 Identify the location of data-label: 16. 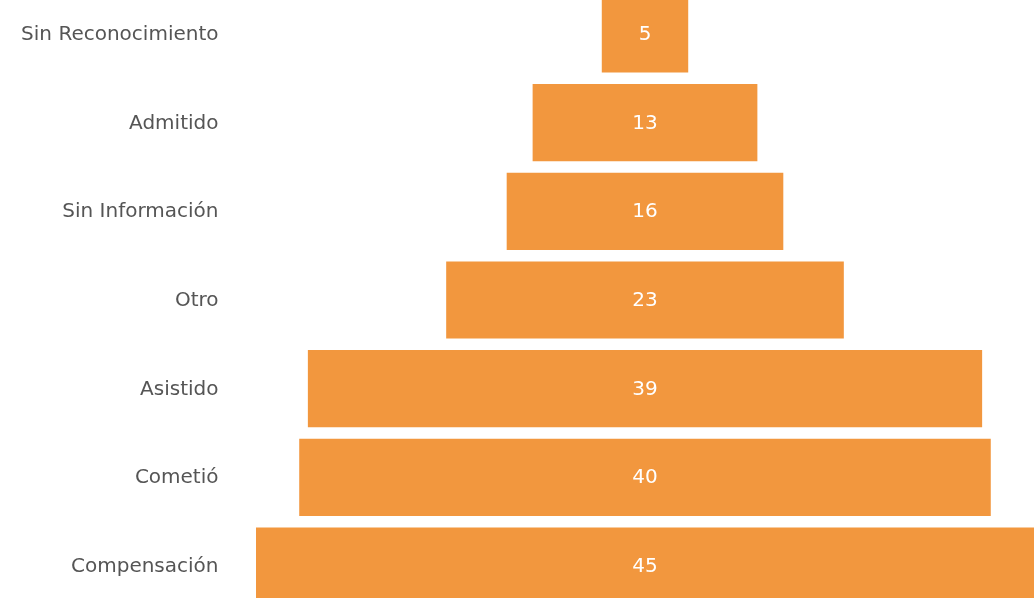
(645, 210).